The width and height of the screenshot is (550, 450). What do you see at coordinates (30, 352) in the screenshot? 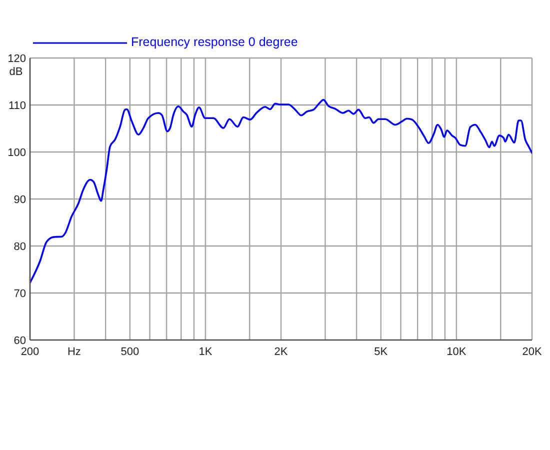
I see `x-tick-label: 200` at bounding box center [30, 352].